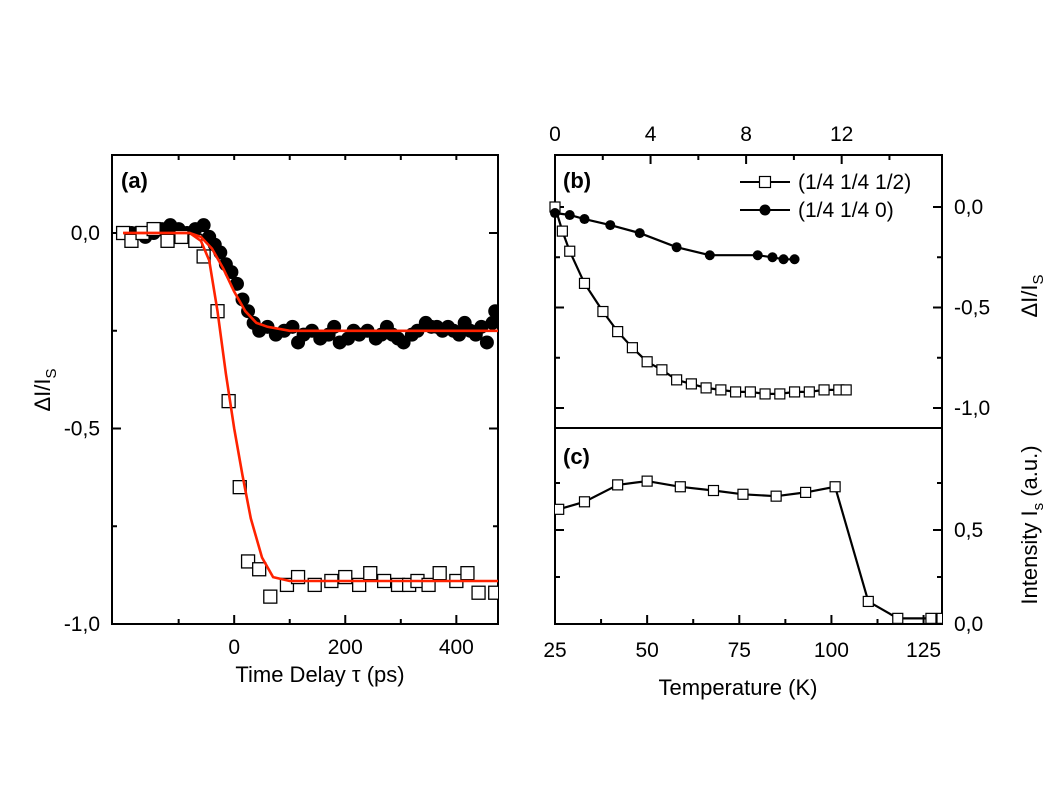  Describe the element at coordinates (846, 210) in the screenshot. I see `legend-entry-2: (1/4 1/4 0)` at that location.